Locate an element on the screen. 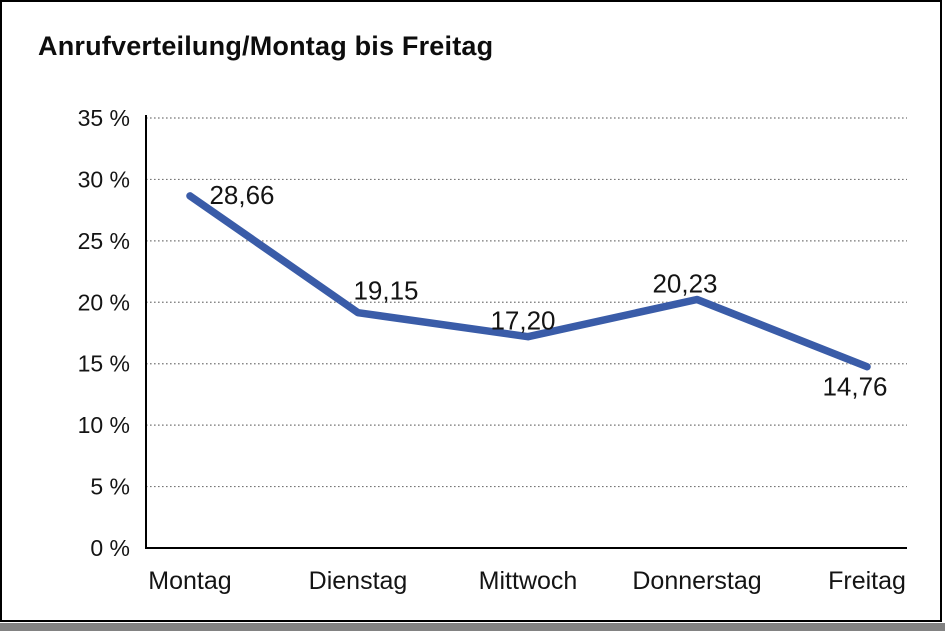 The image size is (945, 631). y-tick-label-10: 10 % is located at coordinates (104, 425).